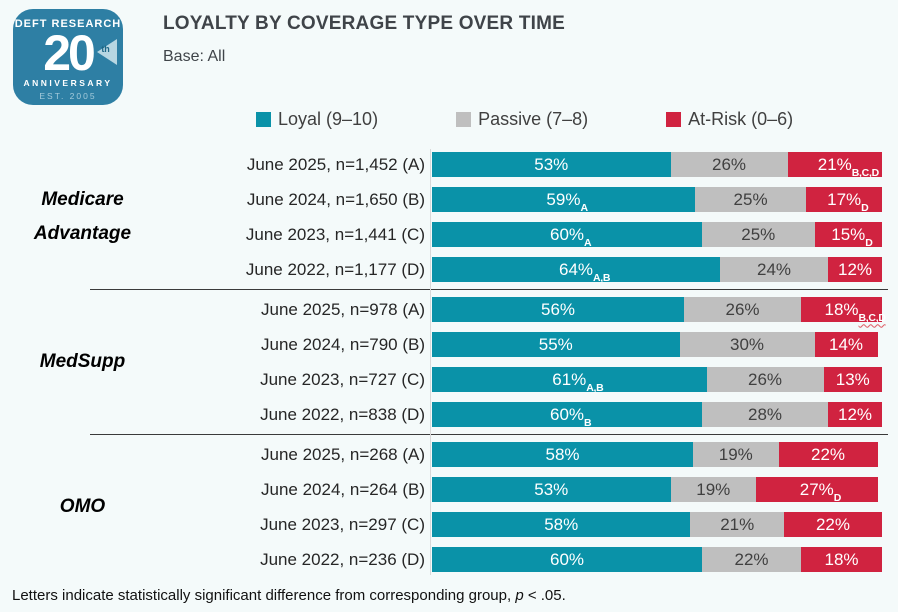 The width and height of the screenshot is (898, 612). I want to click on bar-segment-at-risk: 27% D, so click(817, 490).